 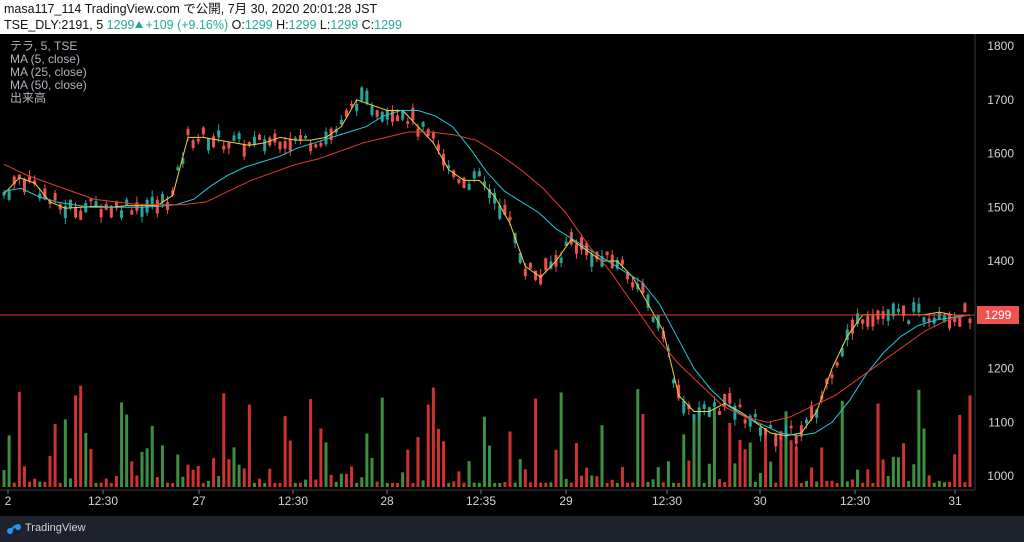 What do you see at coordinates (44, 46) in the screenshot?
I see `legend-symbol: テラ, 5, TSE` at bounding box center [44, 46].